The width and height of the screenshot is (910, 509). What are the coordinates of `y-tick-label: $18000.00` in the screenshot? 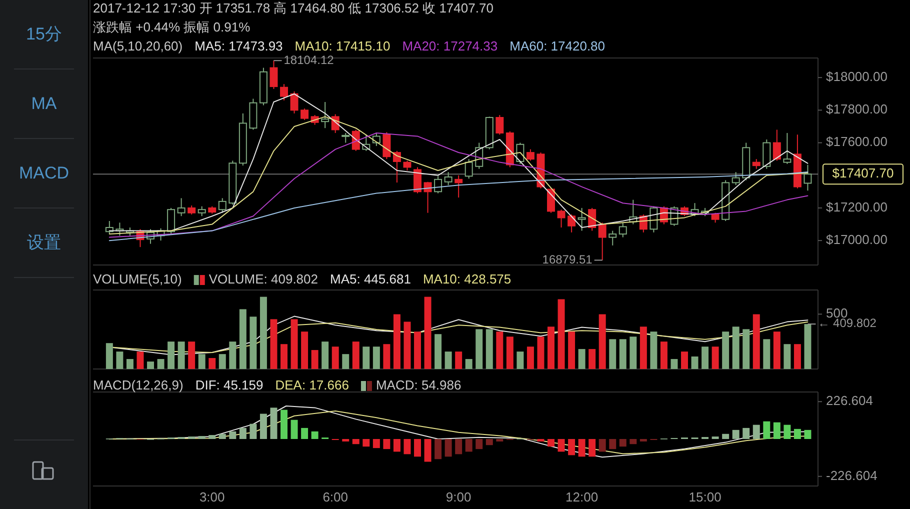 It's located at (857, 76).